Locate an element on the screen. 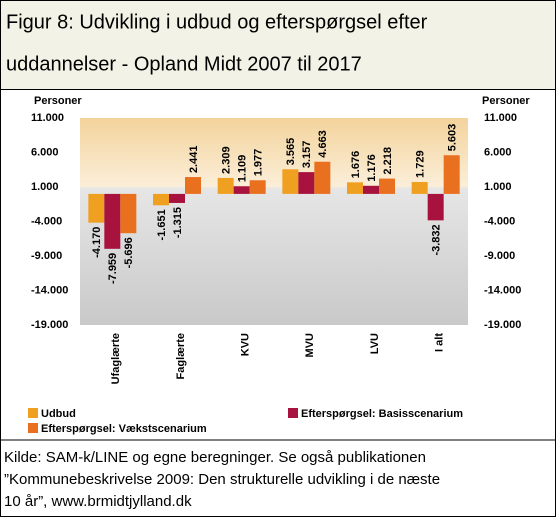 The height and width of the screenshot is (517, 556). value-label: -4.170 is located at coordinates (97, 242).